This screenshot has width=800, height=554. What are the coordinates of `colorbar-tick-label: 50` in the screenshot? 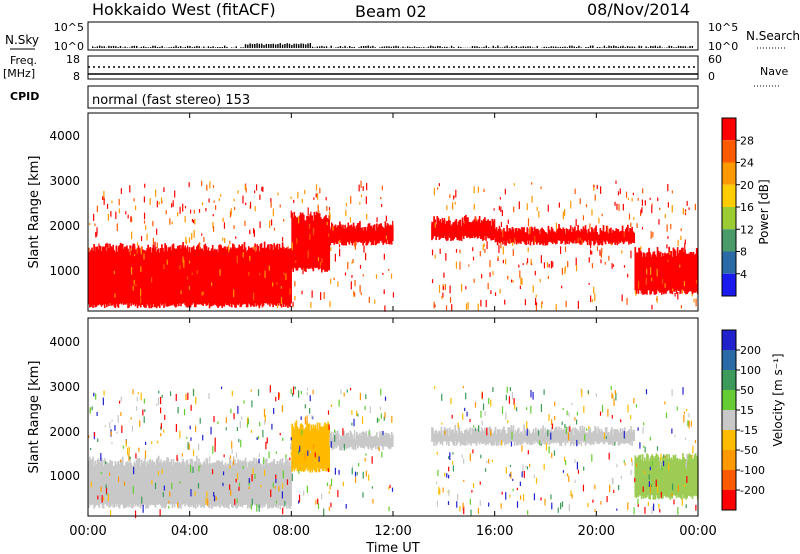 It's located at (747, 390).